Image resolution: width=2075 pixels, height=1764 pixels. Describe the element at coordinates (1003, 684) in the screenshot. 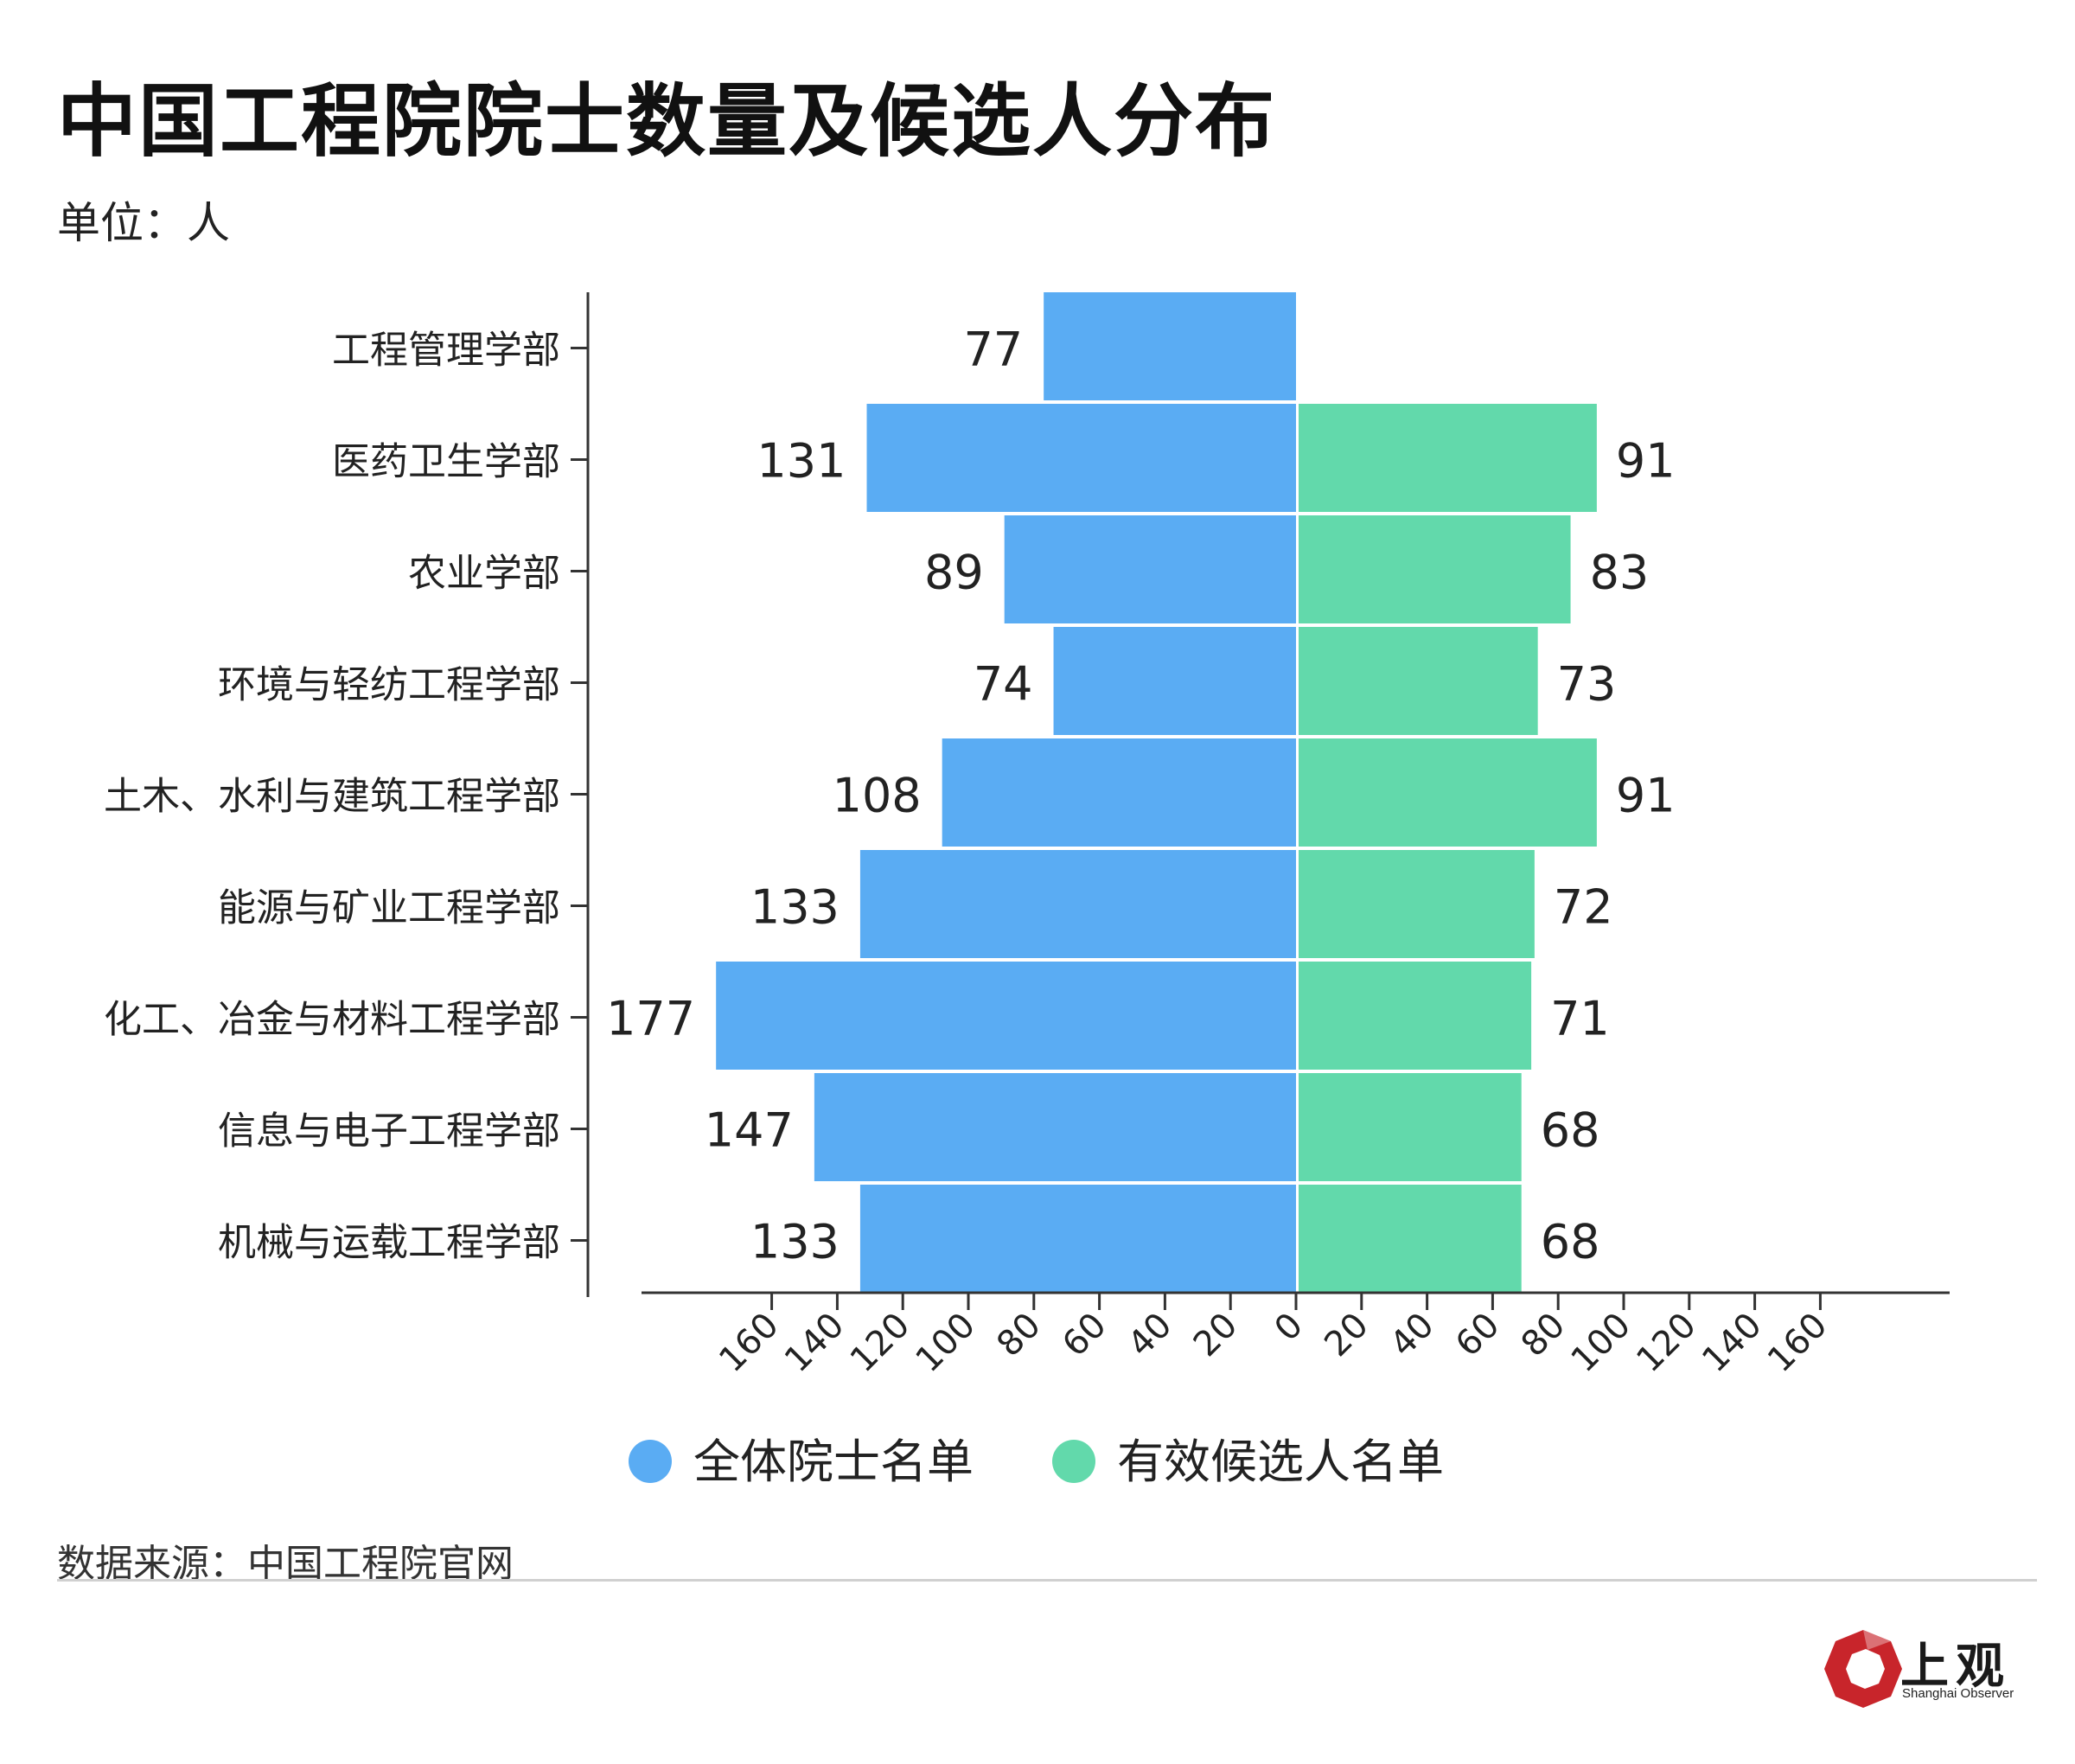

I see `data-label-left: 74` at that location.